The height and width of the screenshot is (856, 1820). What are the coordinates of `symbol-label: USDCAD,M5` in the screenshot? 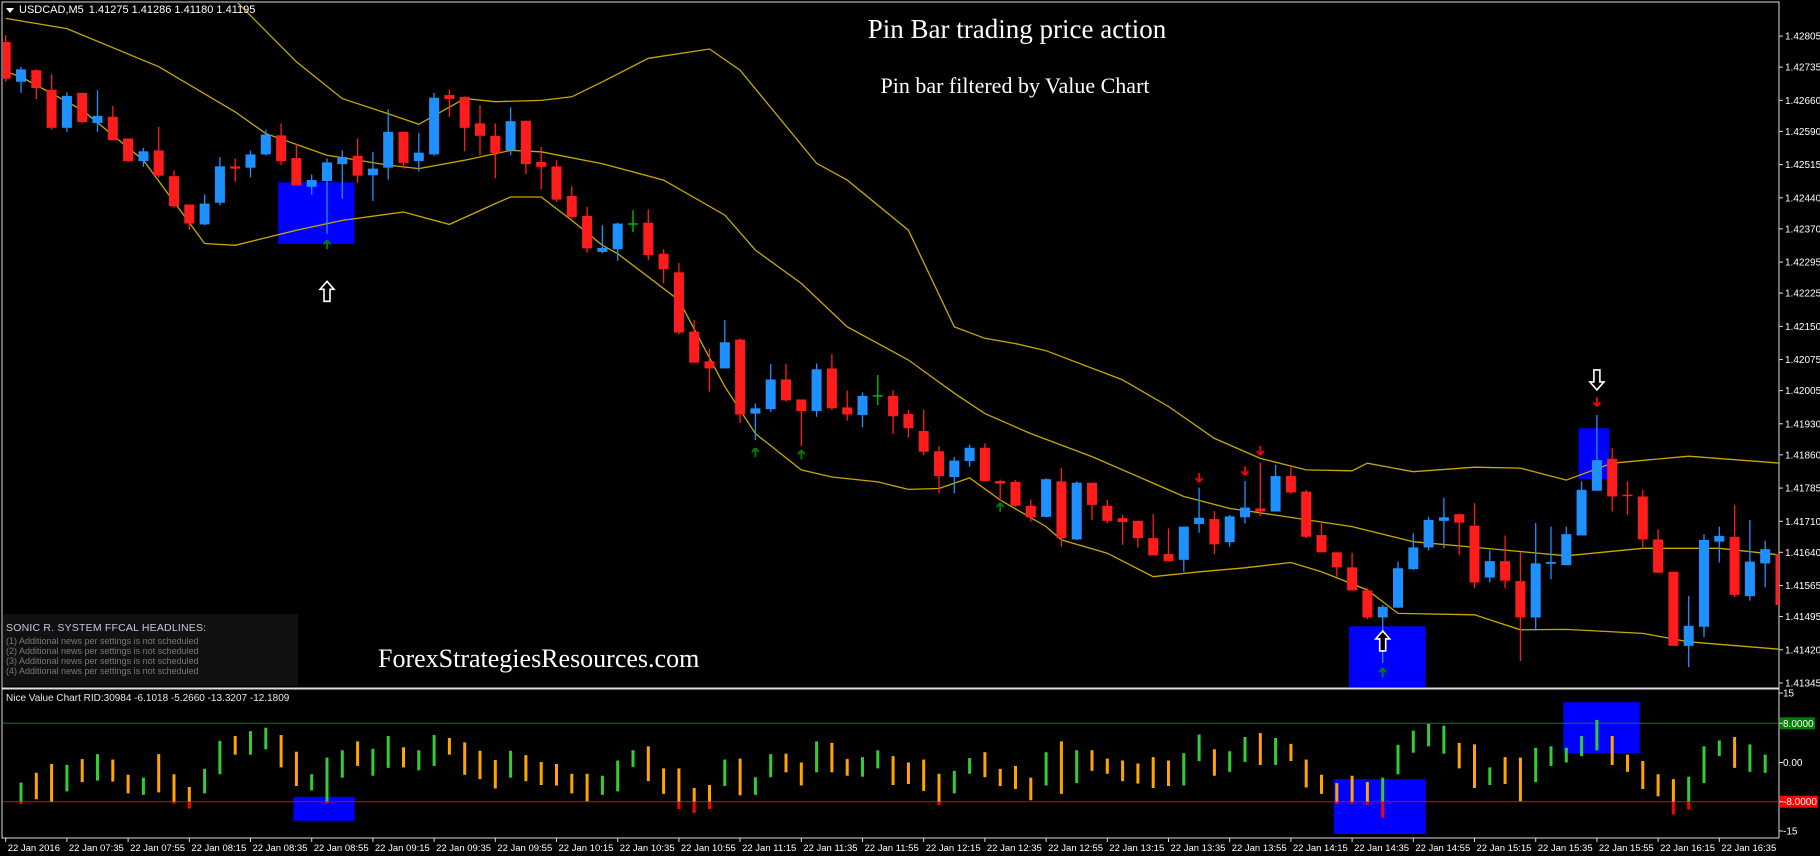 It's located at (51, 10).